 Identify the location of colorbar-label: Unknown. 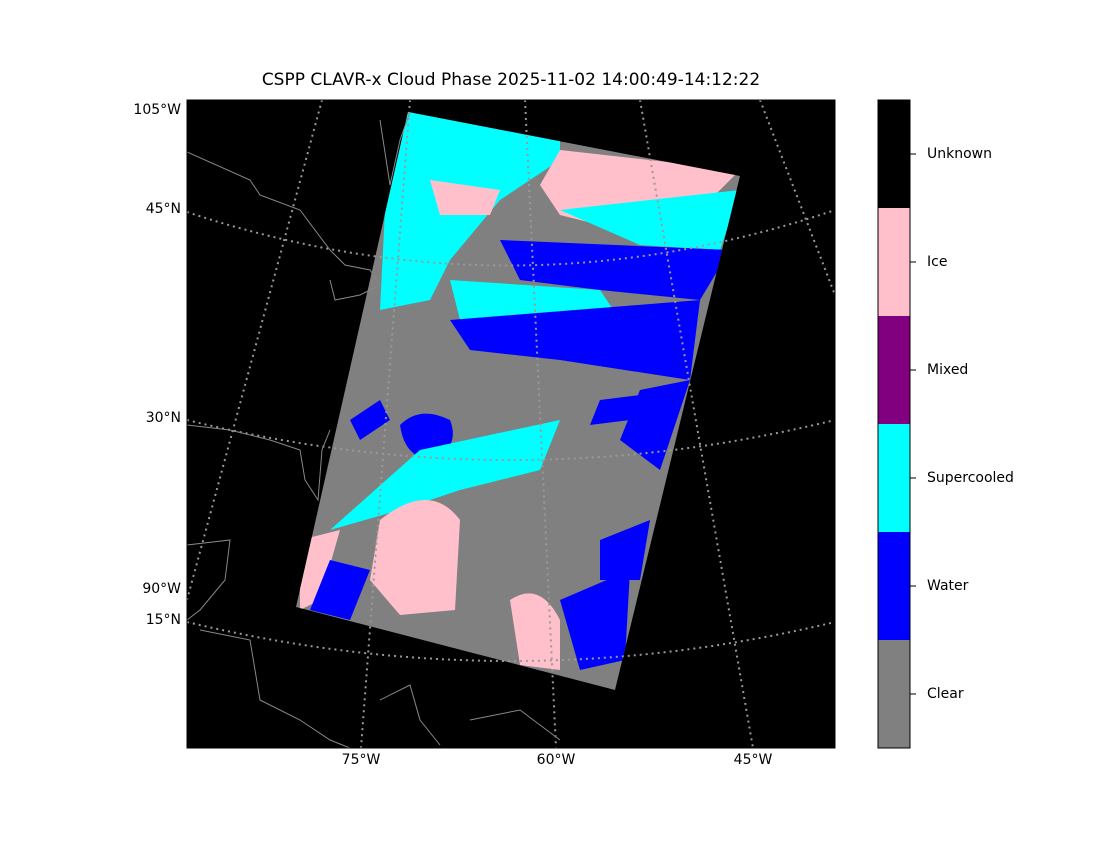
(959, 154).